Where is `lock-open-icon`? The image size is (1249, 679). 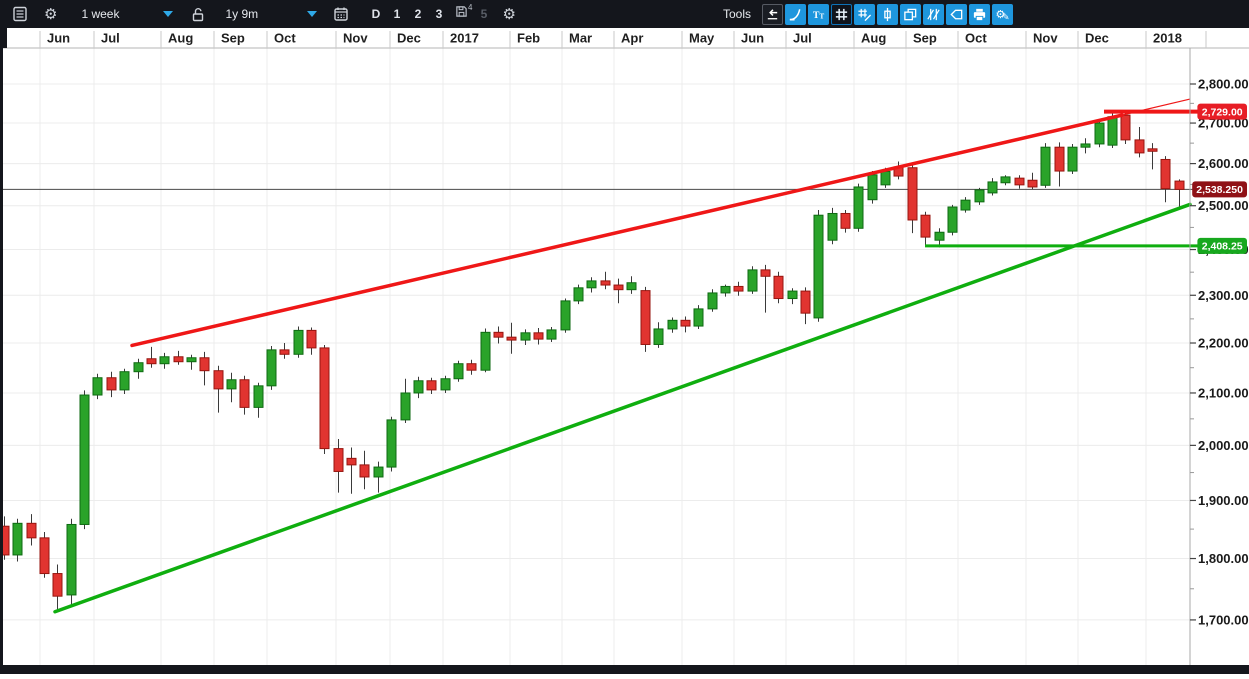
lock-open-icon is located at coordinates (198, 14).